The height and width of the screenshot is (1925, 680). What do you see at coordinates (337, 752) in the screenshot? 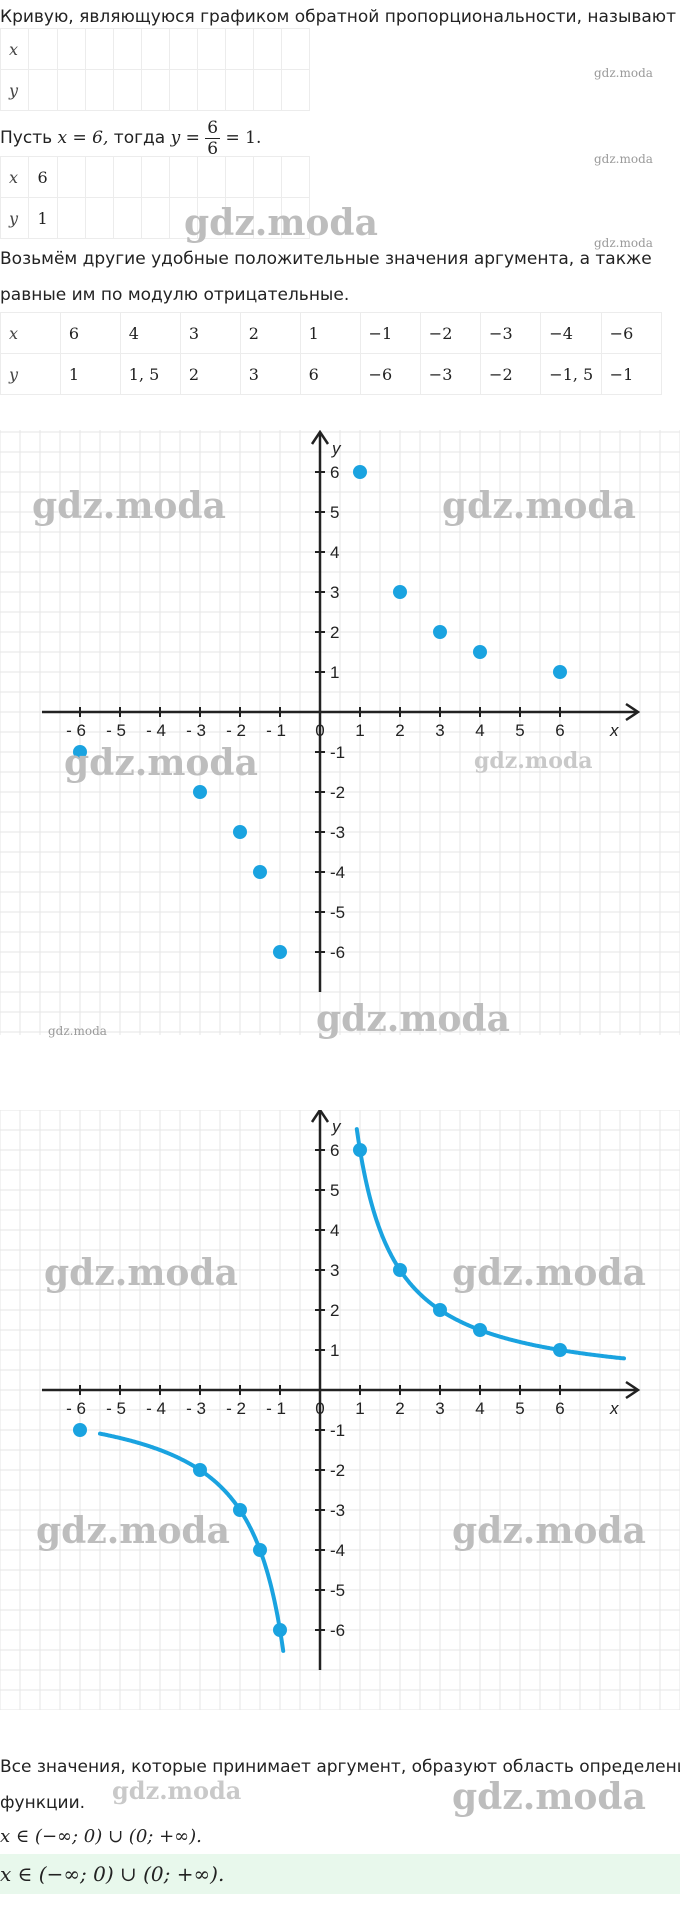
I see `y-tick-label: -1` at bounding box center [337, 752].